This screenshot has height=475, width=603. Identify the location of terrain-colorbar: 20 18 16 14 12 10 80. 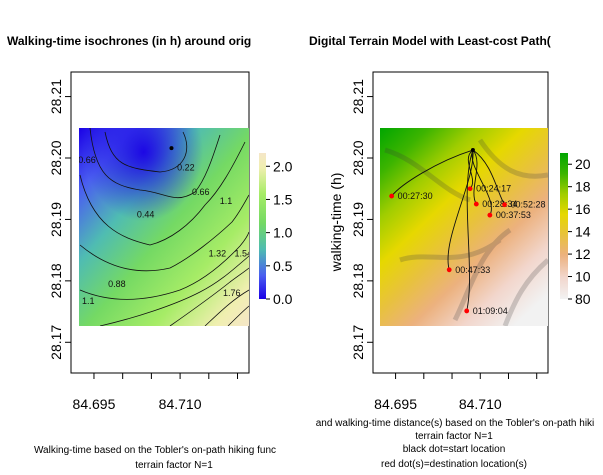
(575, 230).